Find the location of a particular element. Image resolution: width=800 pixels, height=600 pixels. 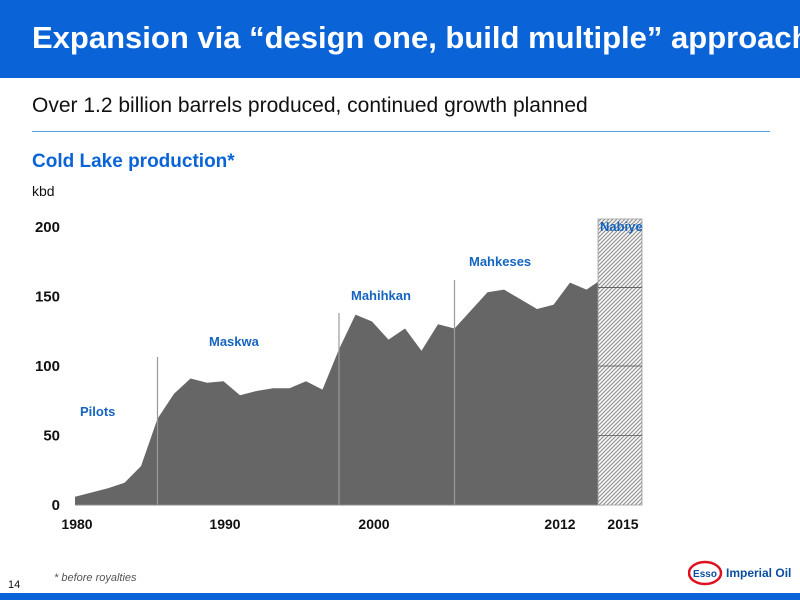

y-tick-label: 200 is located at coordinates (47, 227).